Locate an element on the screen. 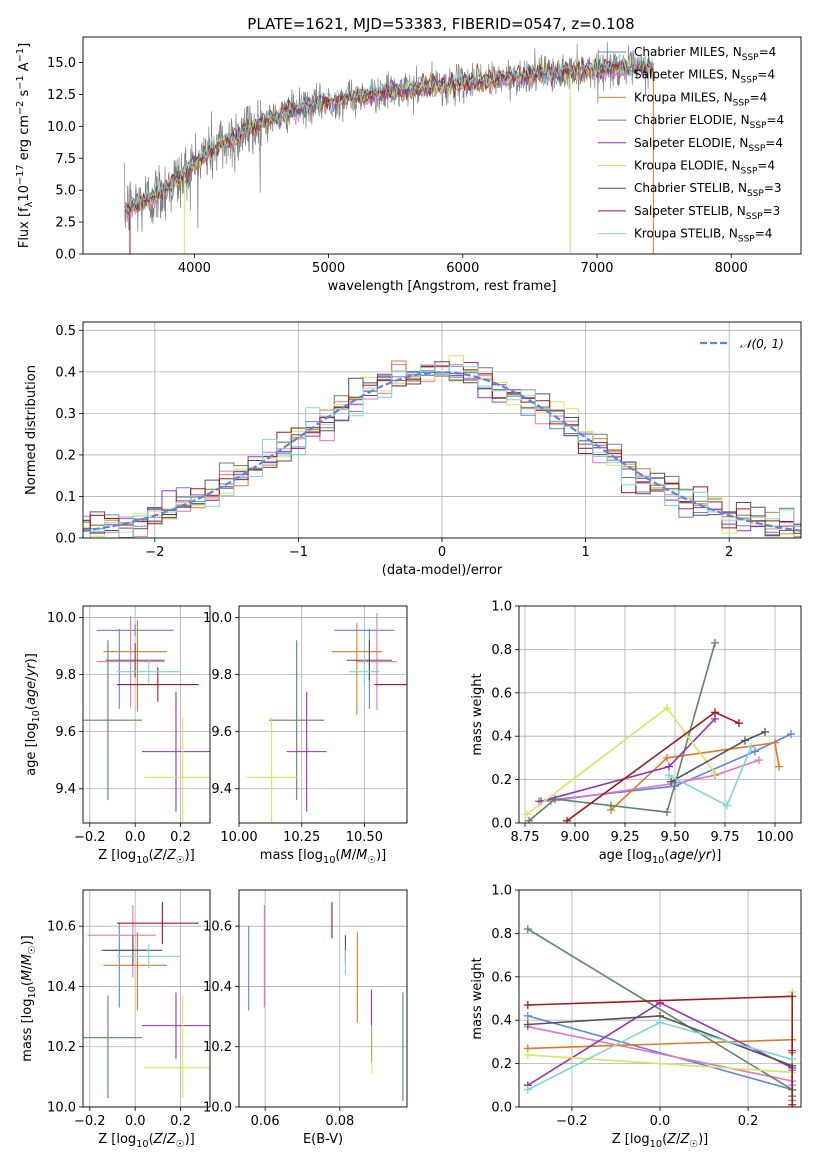  y-tick-label: 10.4 is located at coordinates (61, 987).